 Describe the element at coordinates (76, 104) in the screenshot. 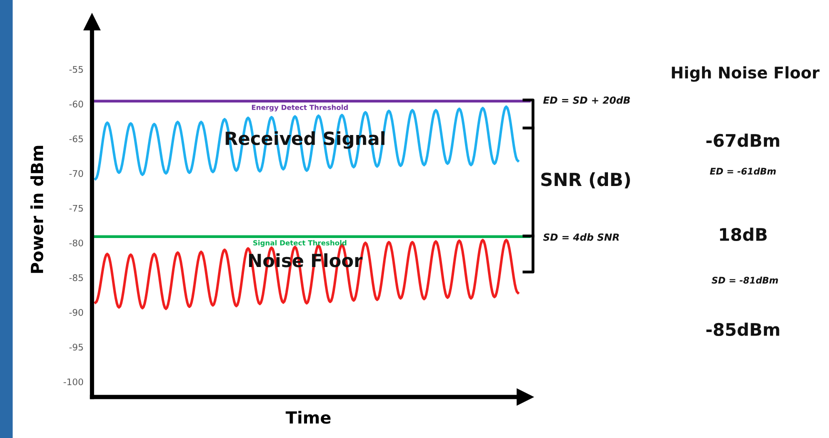

I see `y-tick-label: -60` at that location.